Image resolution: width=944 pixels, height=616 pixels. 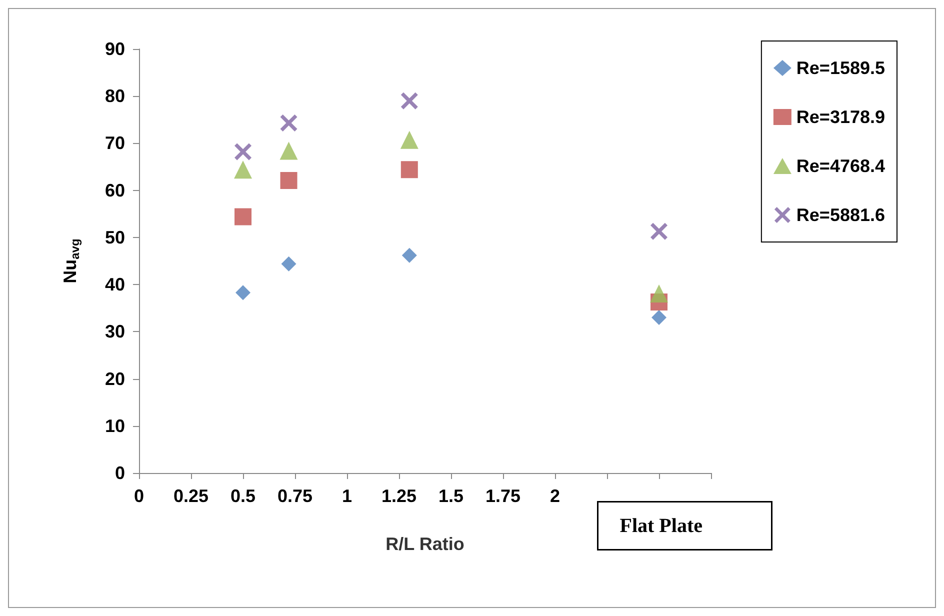 What do you see at coordinates (114, 190) in the screenshot?
I see `y-tick-label: 60` at bounding box center [114, 190].